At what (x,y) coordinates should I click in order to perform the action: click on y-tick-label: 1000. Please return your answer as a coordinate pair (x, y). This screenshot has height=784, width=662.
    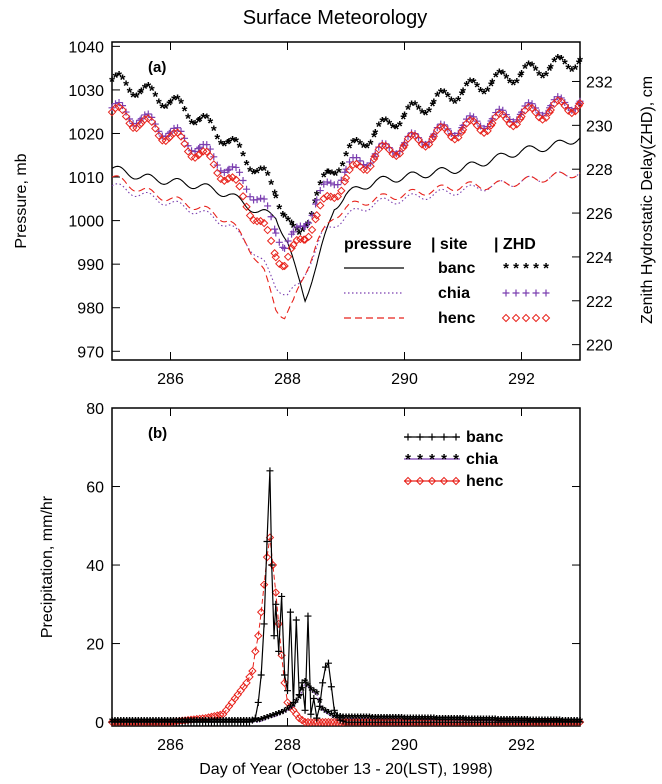
    Looking at the image, I should click on (86, 222).